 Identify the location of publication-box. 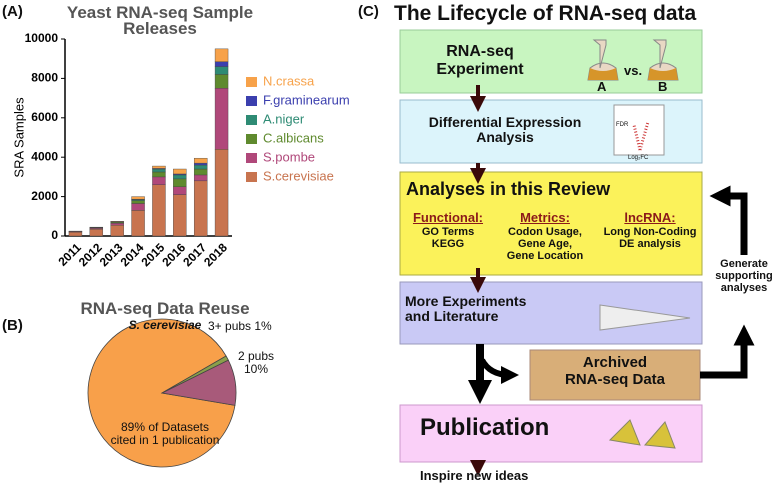
(551, 433).